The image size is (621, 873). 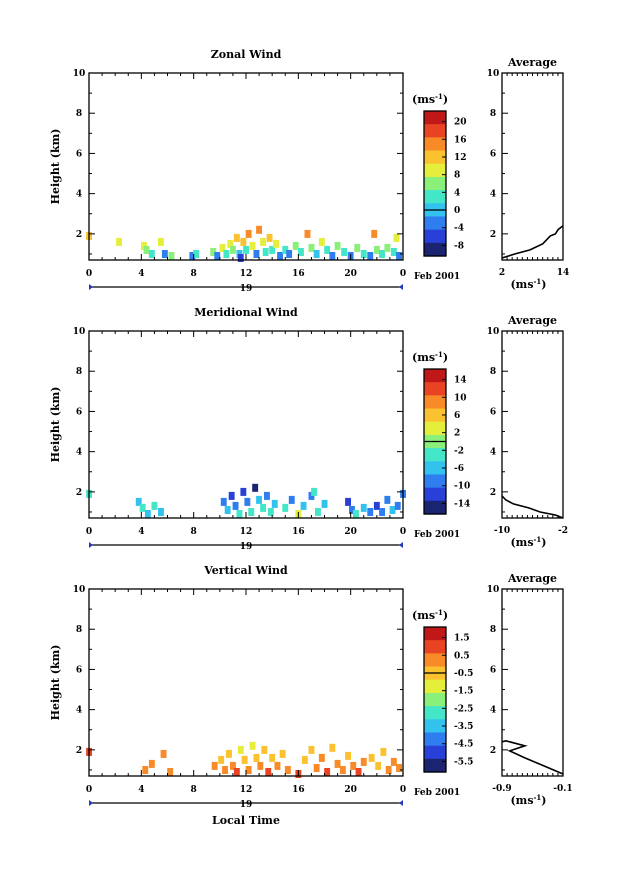 I want to click on colorbar-unit-paren: ), so click(x=445, y=357).